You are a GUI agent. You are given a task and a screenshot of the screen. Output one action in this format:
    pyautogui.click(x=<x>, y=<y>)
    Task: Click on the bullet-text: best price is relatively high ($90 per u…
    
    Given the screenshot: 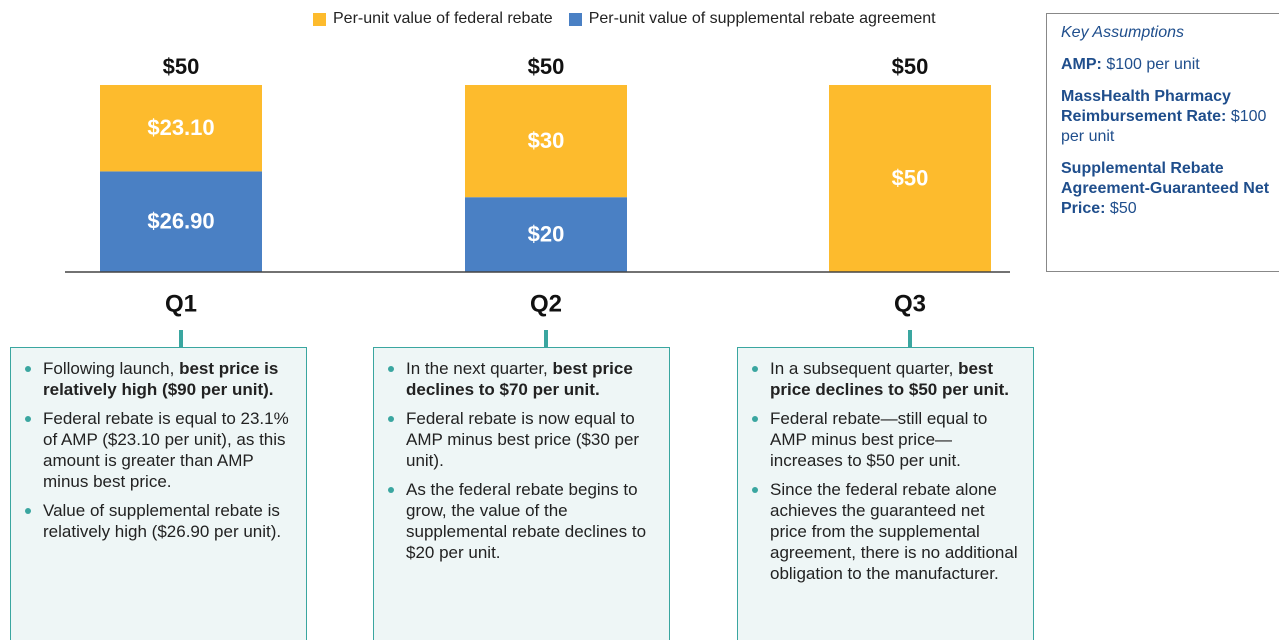 What is the action you would take?
    pyautogui.click(x=161, y=379)
    